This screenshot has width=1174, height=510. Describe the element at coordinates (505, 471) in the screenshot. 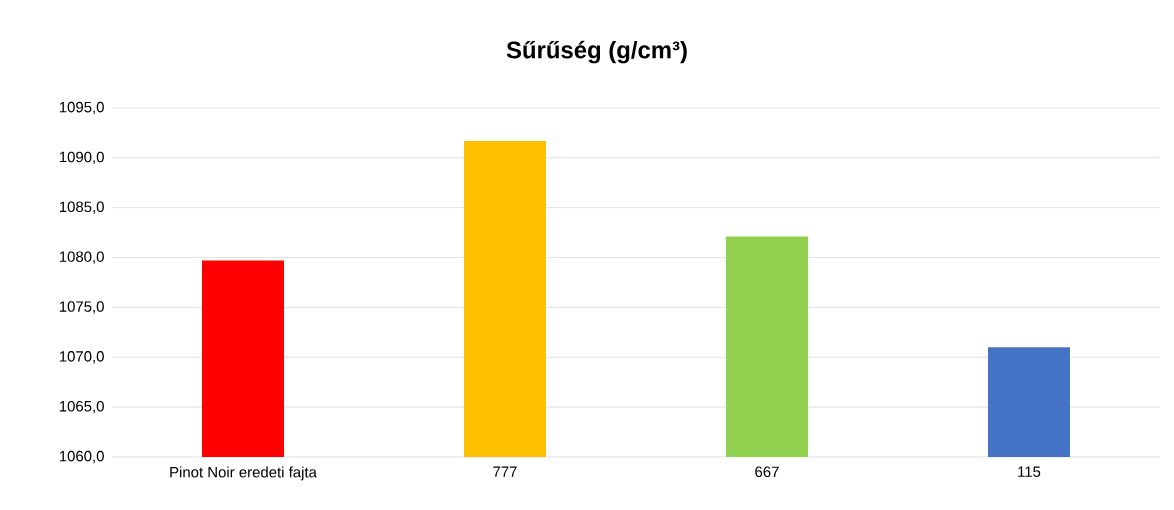

I see `x-tick-label: 777` at that location.